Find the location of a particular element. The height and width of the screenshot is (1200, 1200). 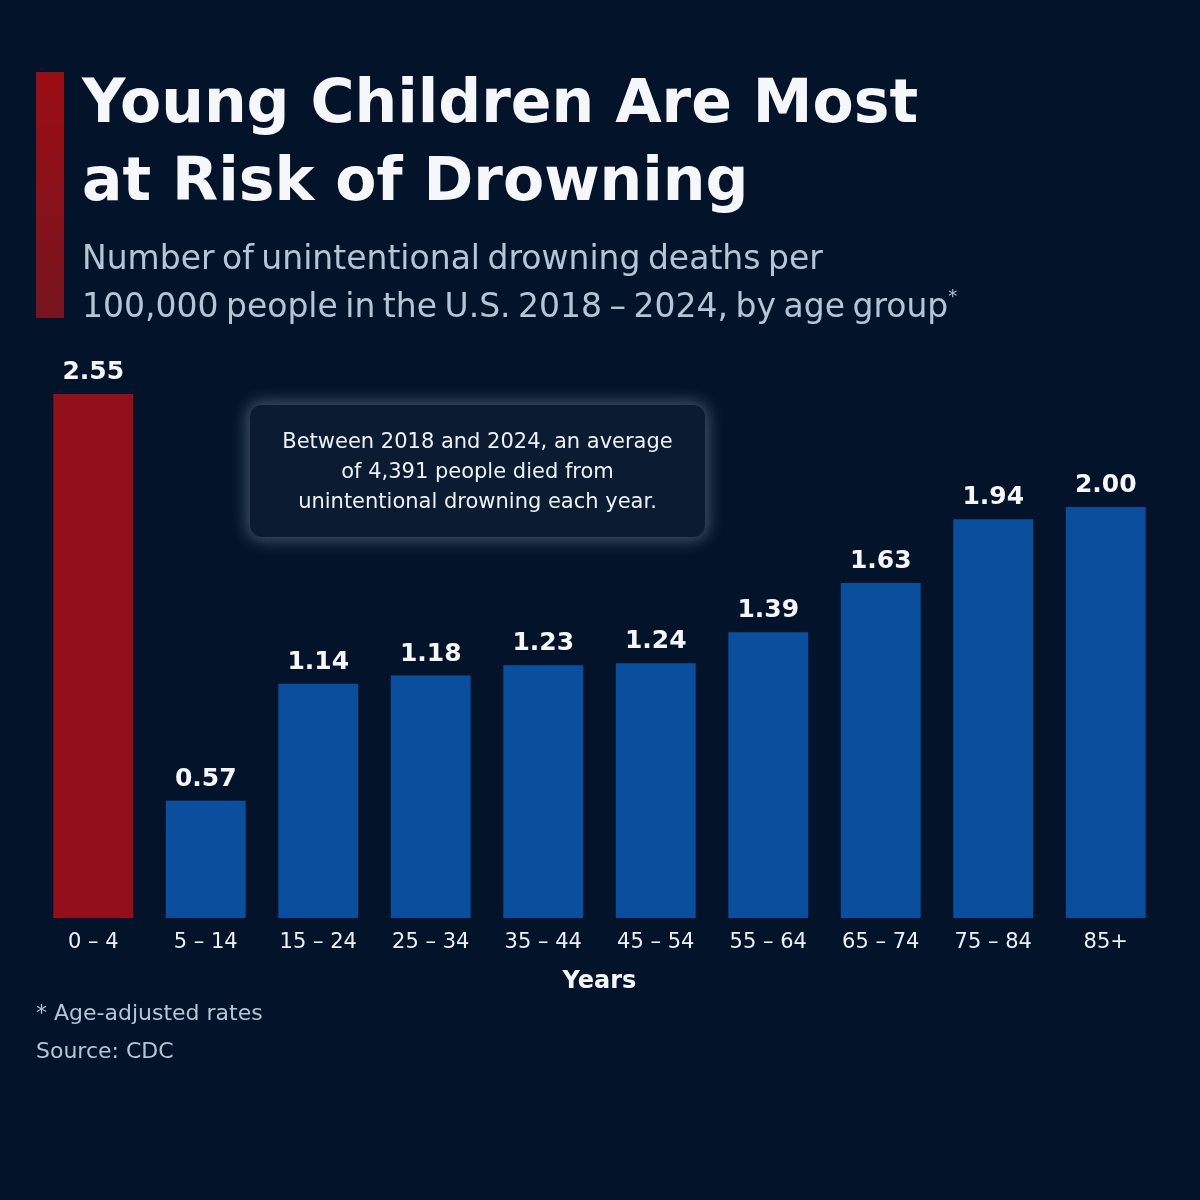

x-tick-label: 35 – 44 is located at coordinates (543, 941).